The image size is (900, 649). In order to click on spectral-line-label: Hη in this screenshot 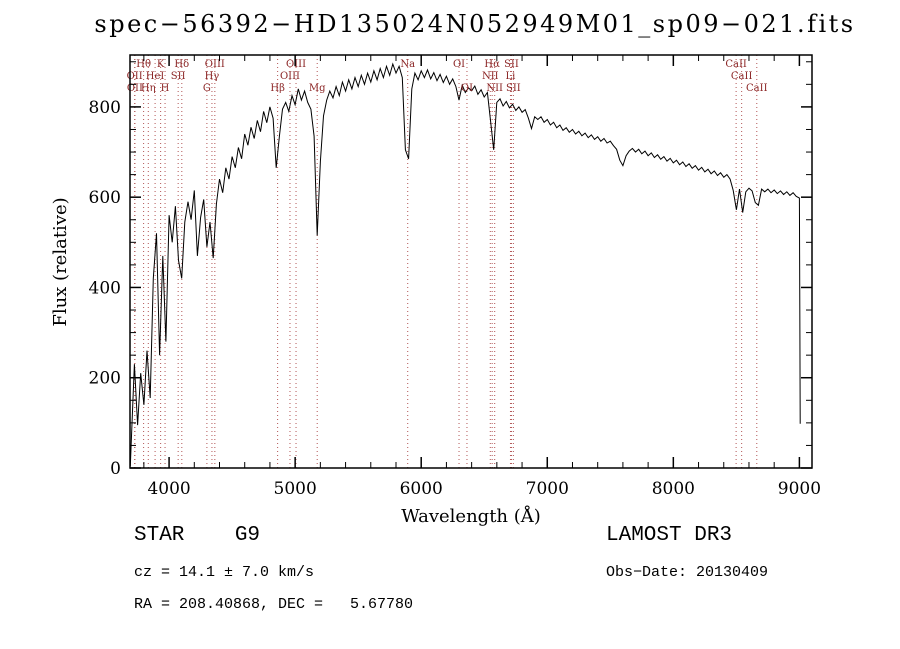, I will do `click(148, 88)`.